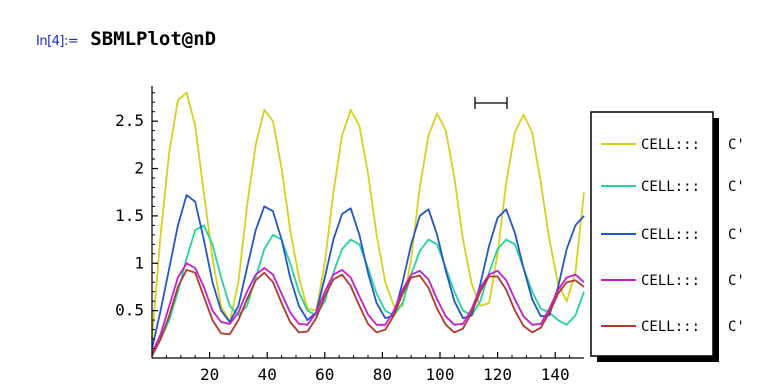 This screenshot has width=780, height=388. I want to click on legend-suffix-2: C', so click(736, 187).